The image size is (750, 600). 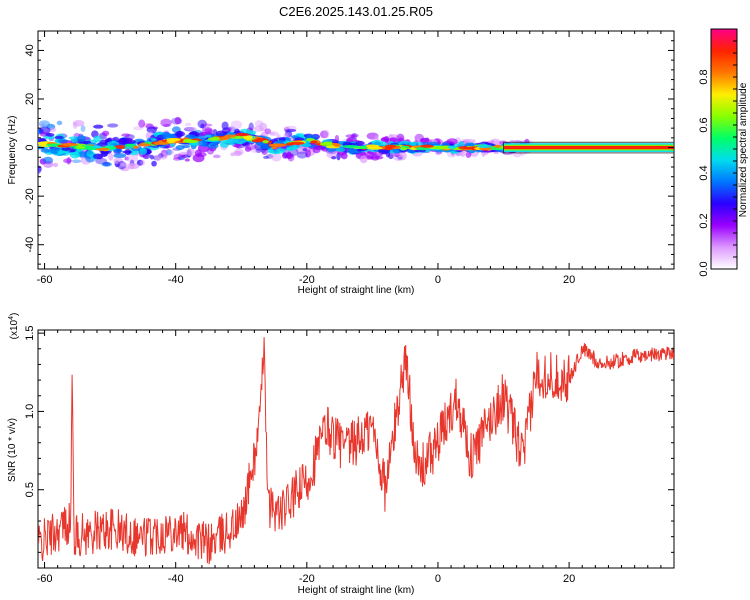 What do you see at coordinates (356, 11) in the screenshot?
I see `figure-title: C2E6.2025.143.01.25.R05` at bounding box center [356, 11].